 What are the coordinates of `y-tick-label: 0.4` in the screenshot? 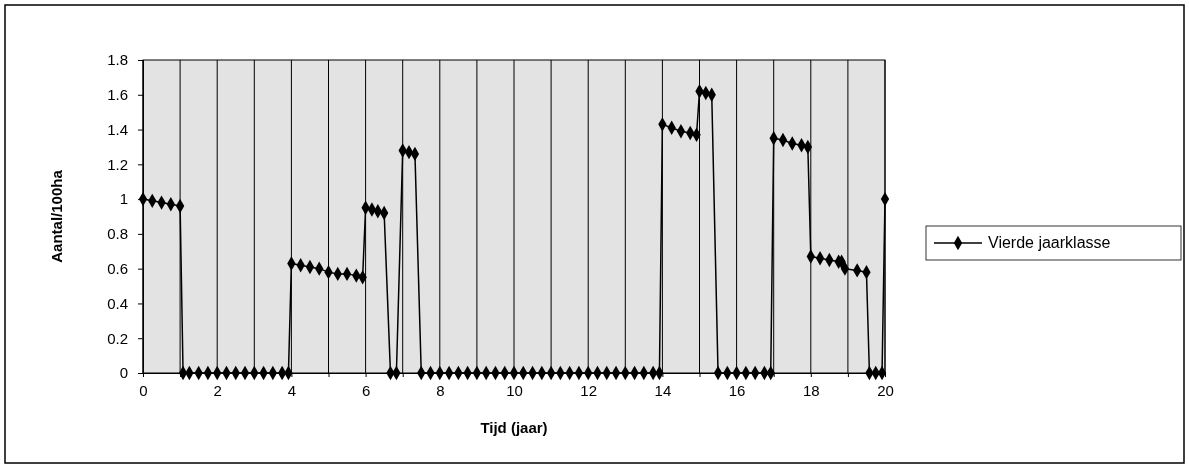 It's located at (117, 303).